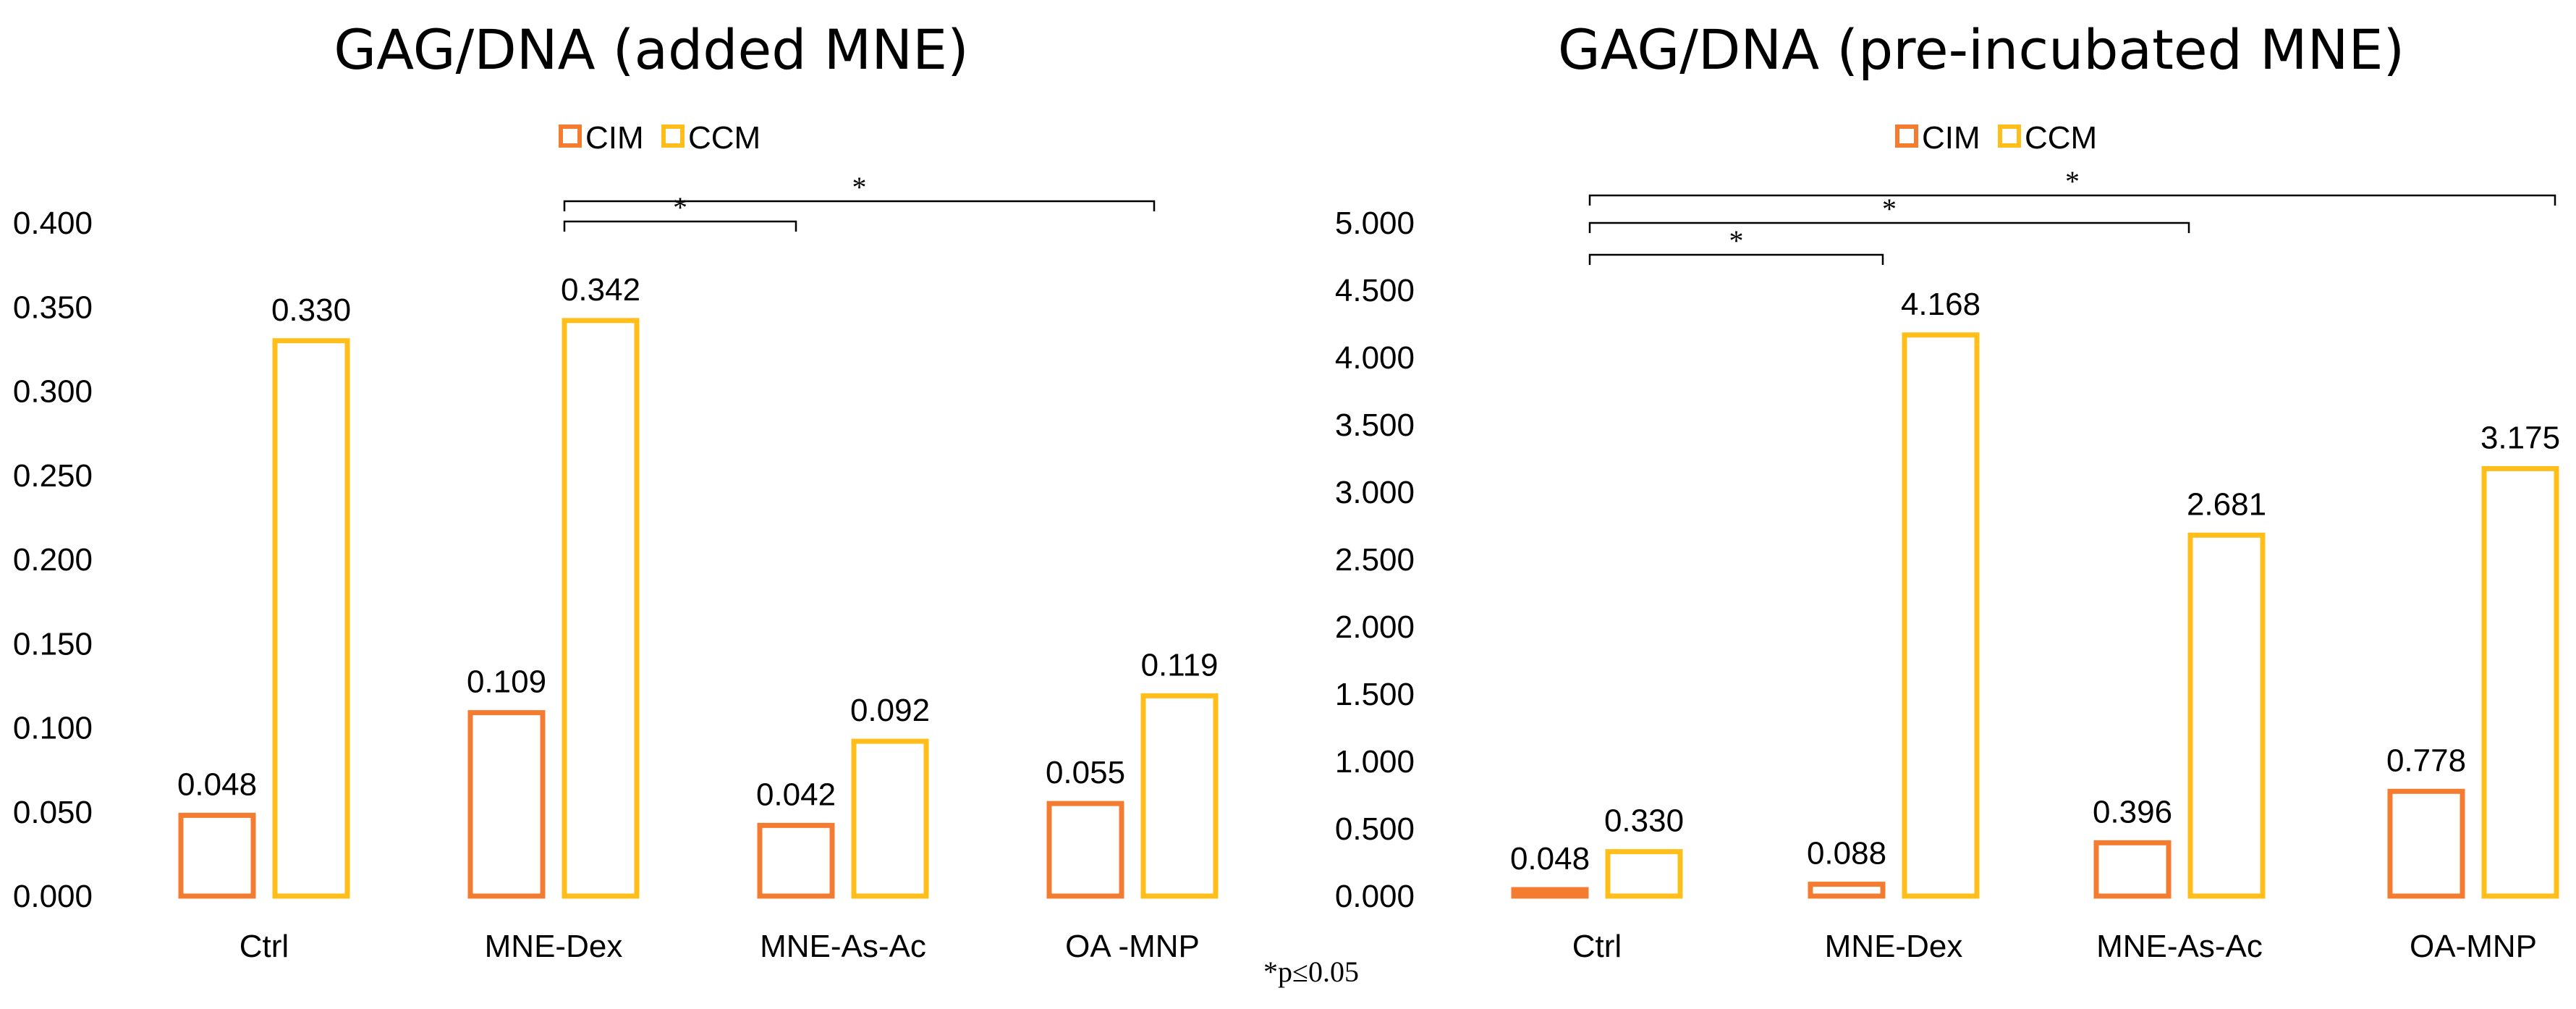  Describe the element at coordinates (1375, 560) in the screenshot. I see `y-tick-label: 2.500` at that location.